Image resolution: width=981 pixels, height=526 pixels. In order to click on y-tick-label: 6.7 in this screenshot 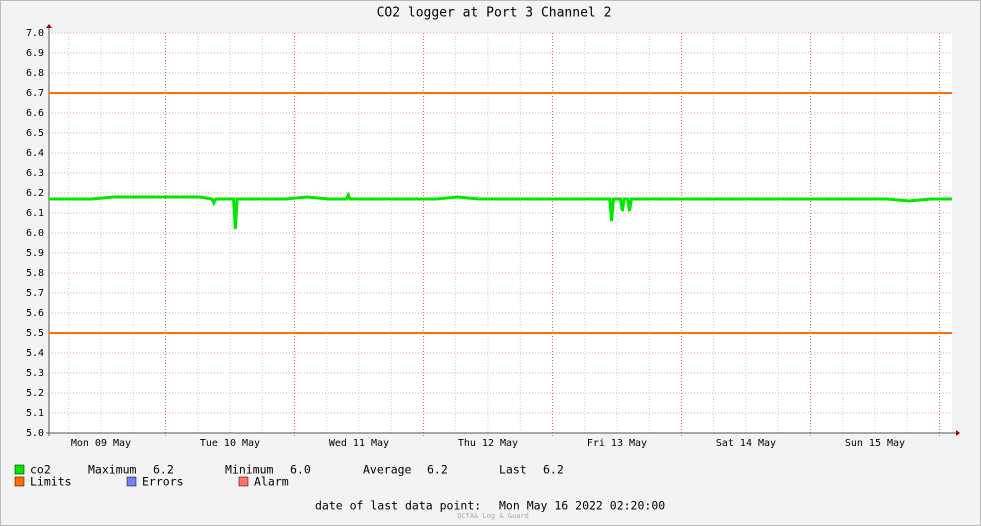, I will do `click(35, 93)`.